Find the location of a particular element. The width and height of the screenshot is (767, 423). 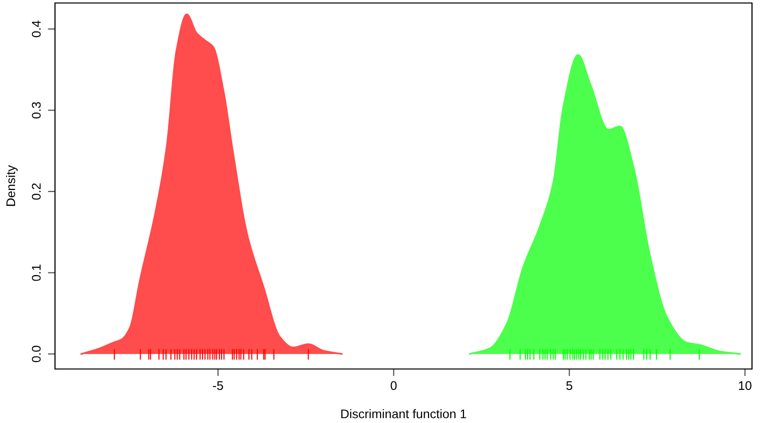

x-tick-label: -5 is located at coordinates (218, 385).